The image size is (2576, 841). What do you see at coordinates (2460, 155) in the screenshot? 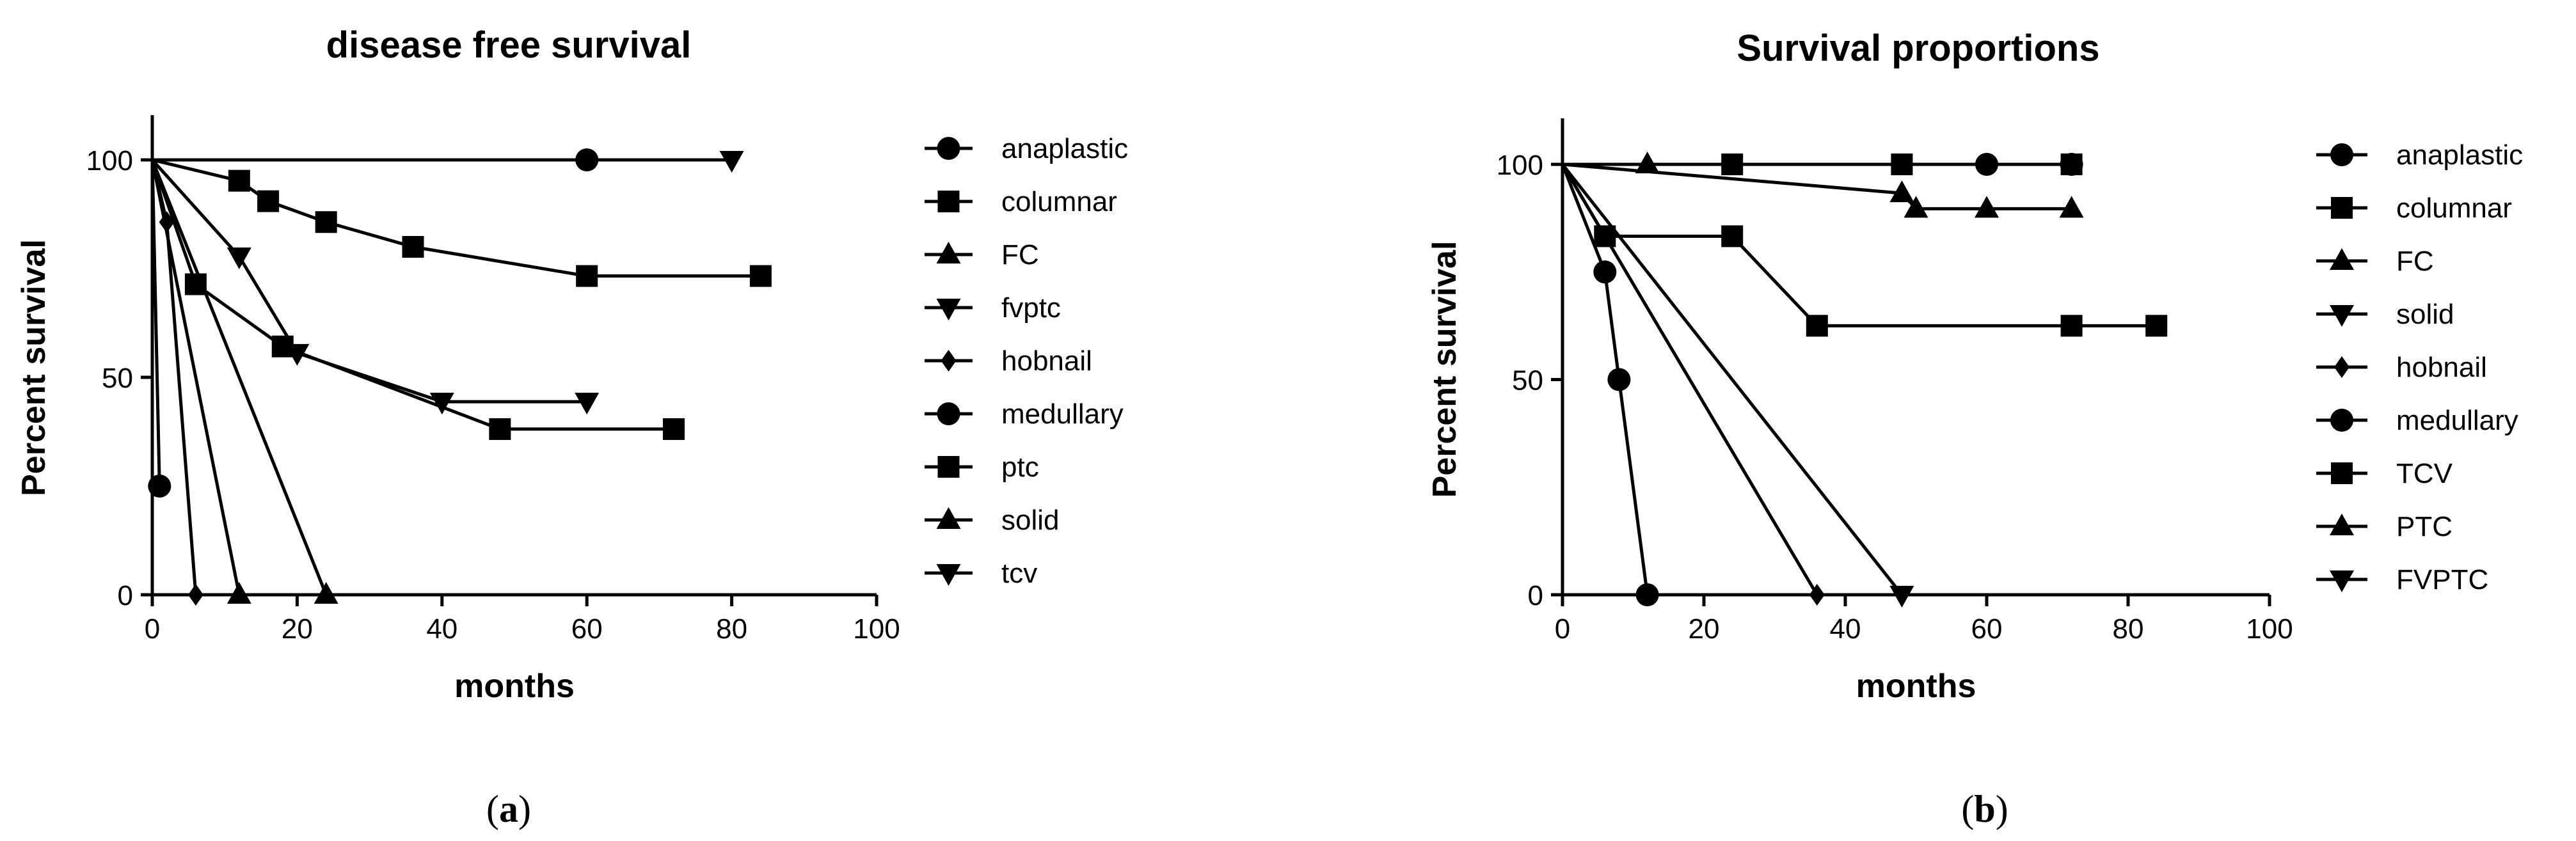
I see `legend-label: anaplastic` at bounding box center [2460, 155].